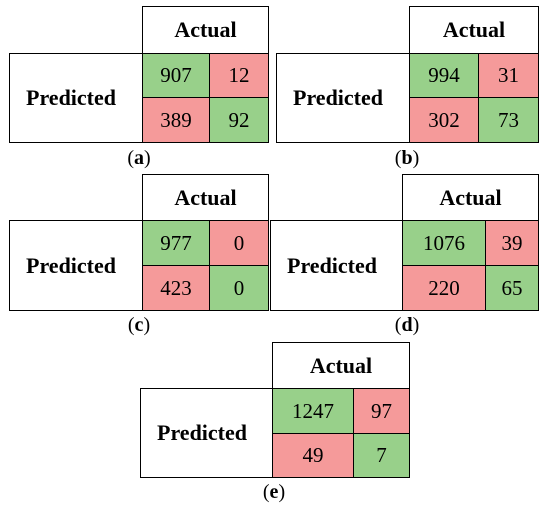 This screenshot has height=510, width=550. Describe the element at coordinates (381, 455) in the screenshot. I see `true-negative-cell: 7` at that location.